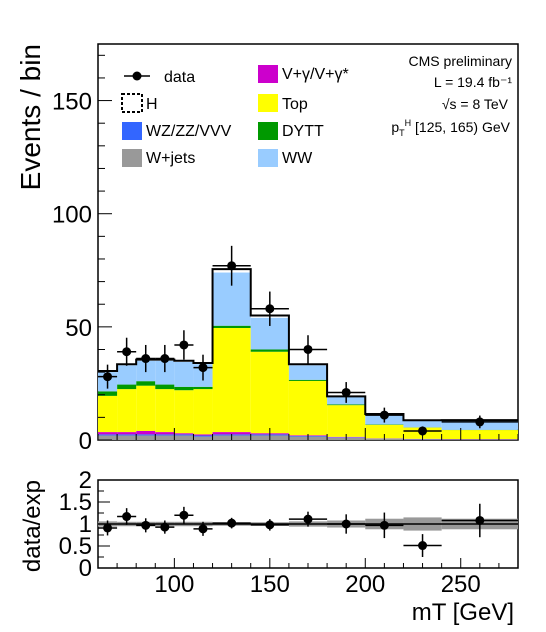 Image resolution: width=546 pixels, height=632 pixels. Describe the element at coordinates (152, 104) in the screenshot. I see `legend-h-label: H` at that location.